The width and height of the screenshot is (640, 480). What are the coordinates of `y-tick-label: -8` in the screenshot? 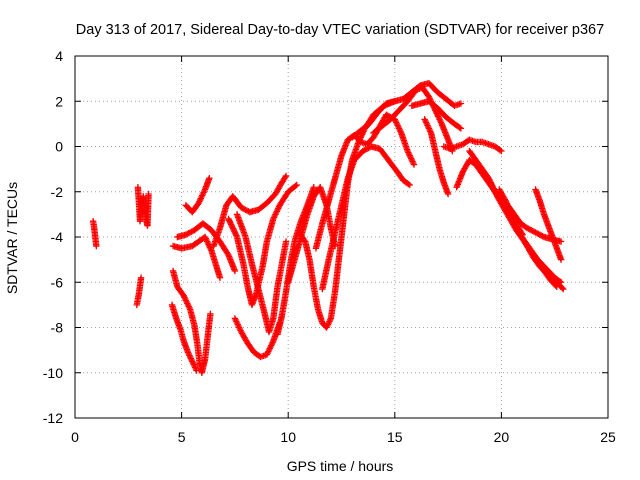 It's located at (57, 328).